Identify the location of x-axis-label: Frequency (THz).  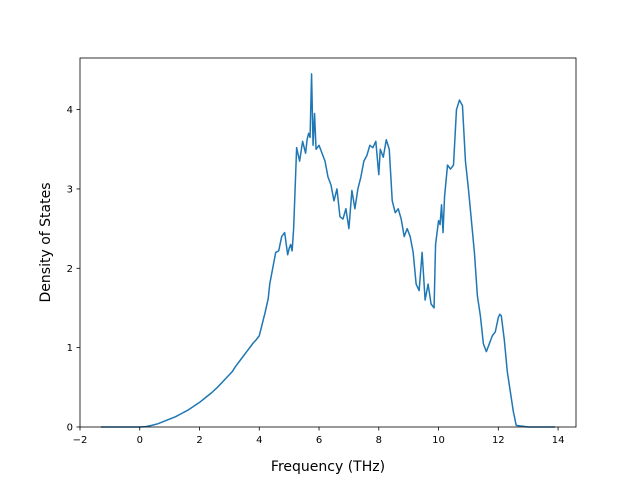
(328, 467).